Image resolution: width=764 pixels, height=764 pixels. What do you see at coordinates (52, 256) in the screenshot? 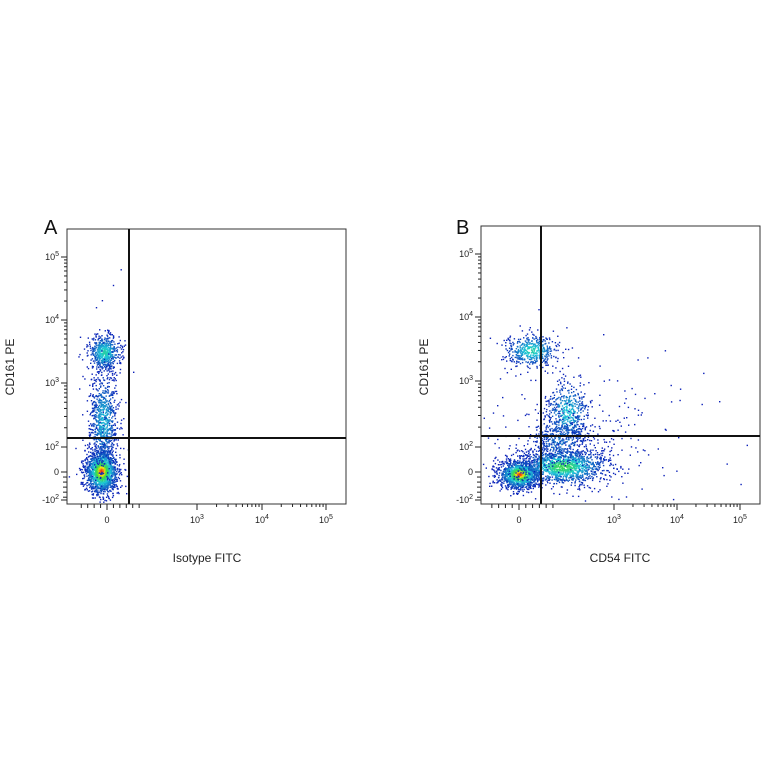
I see `y-tick-label: 105` at bounding box center [52, 256].